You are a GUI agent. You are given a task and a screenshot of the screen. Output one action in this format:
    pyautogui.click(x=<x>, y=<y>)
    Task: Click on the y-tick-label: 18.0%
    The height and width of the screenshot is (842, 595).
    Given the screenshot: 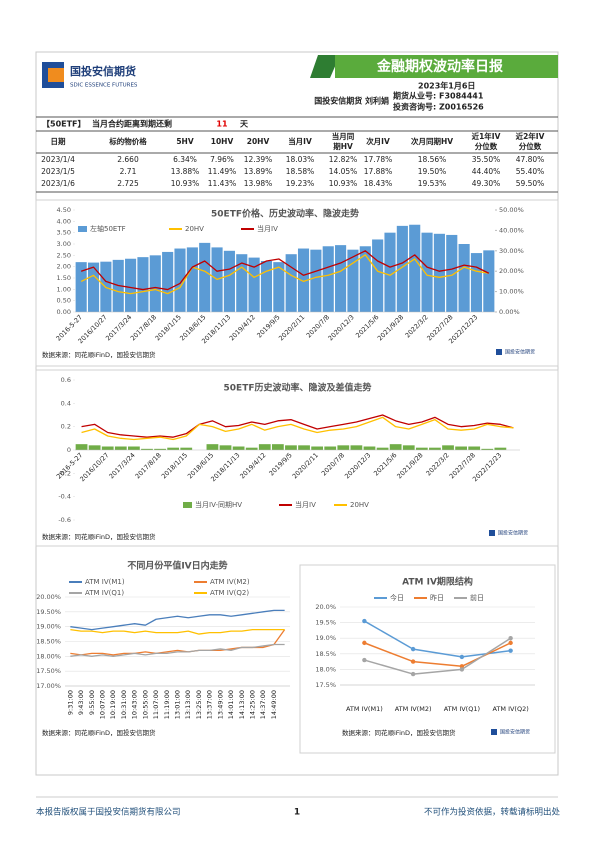 What is the action you would take?
    pyautogui.click(x=325, y=669)
    